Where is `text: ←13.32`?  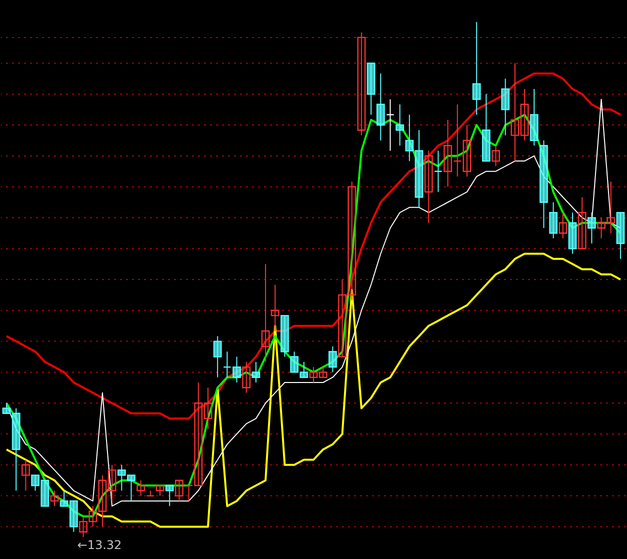
text: ←13.32 is located at coordinates (99, 545).